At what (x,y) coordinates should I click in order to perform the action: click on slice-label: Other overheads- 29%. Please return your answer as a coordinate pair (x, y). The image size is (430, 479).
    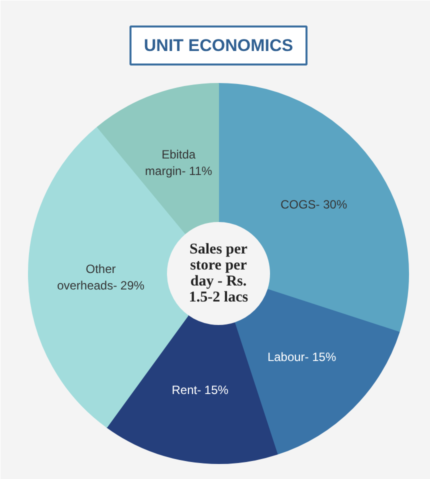
    Looking at the image, I should click on (101, 277).